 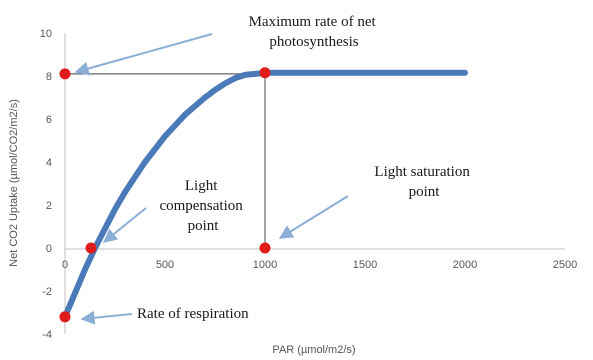 What do you see at coordinates (49, 77) in the screenshot?
I see `y-tick-label: 8` at bounding box center [49, 77].